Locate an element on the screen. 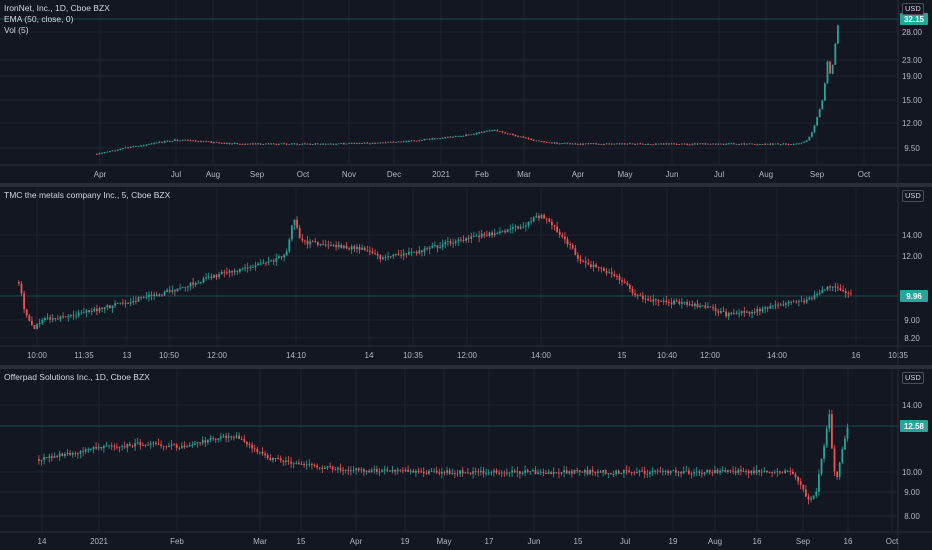  indicator-volume: Vol (5) is located at coordinates (16, 30).